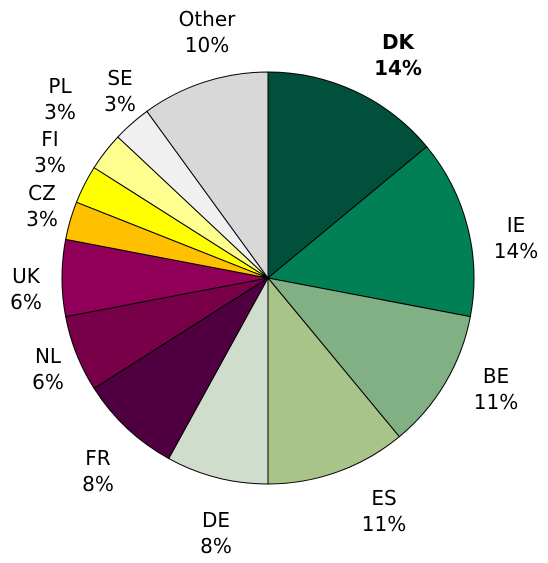  I want to click on slice-label-fi: FI, so click(49, 139).